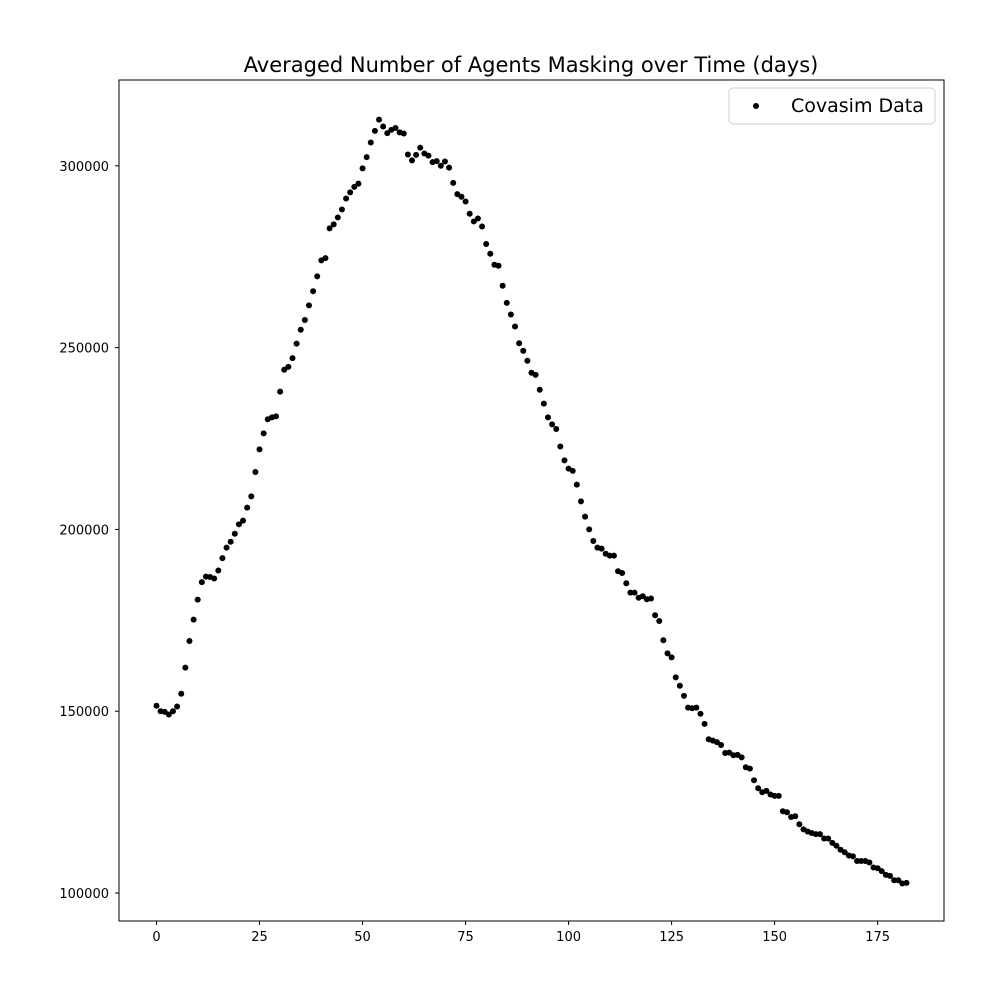 The height and width of the screenshot is (1000, 1000). What do you see at coordinates (465, 937) in the screenshot?
I see `x-tick-label: 75` at bounding box center [465, 937].